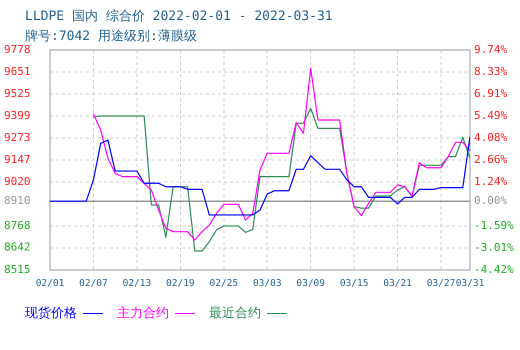 This screenshot has width=520, height=350. What do you see at coordinates (17, 181) in the screenshot?
I see `y-tick-label: 9020` at bounding box center [17, 181].